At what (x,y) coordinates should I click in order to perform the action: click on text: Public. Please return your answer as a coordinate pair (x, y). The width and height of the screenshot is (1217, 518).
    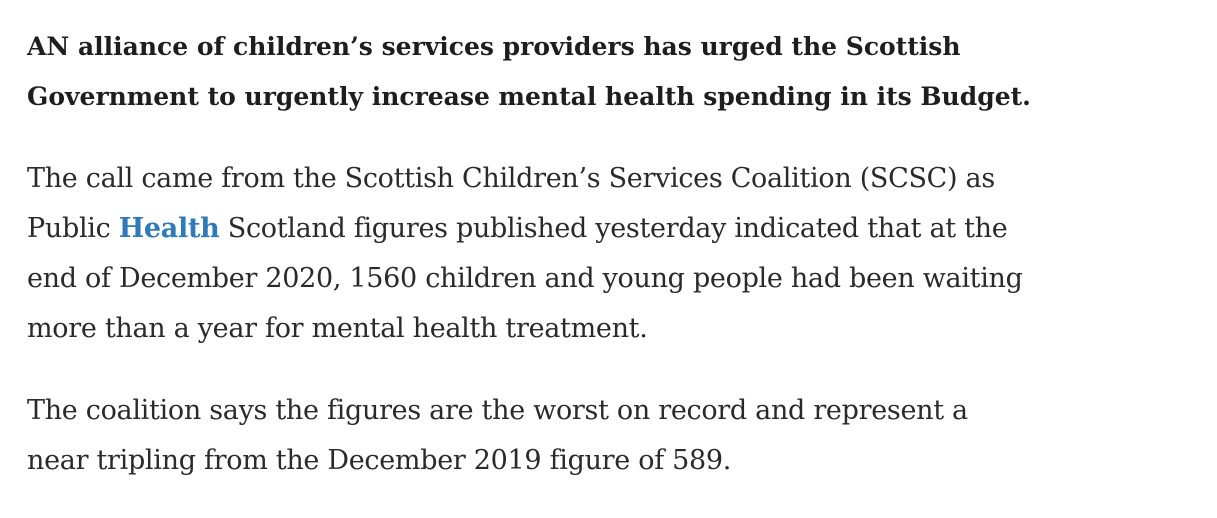
    Looking at the image, I should click on (73, 228).